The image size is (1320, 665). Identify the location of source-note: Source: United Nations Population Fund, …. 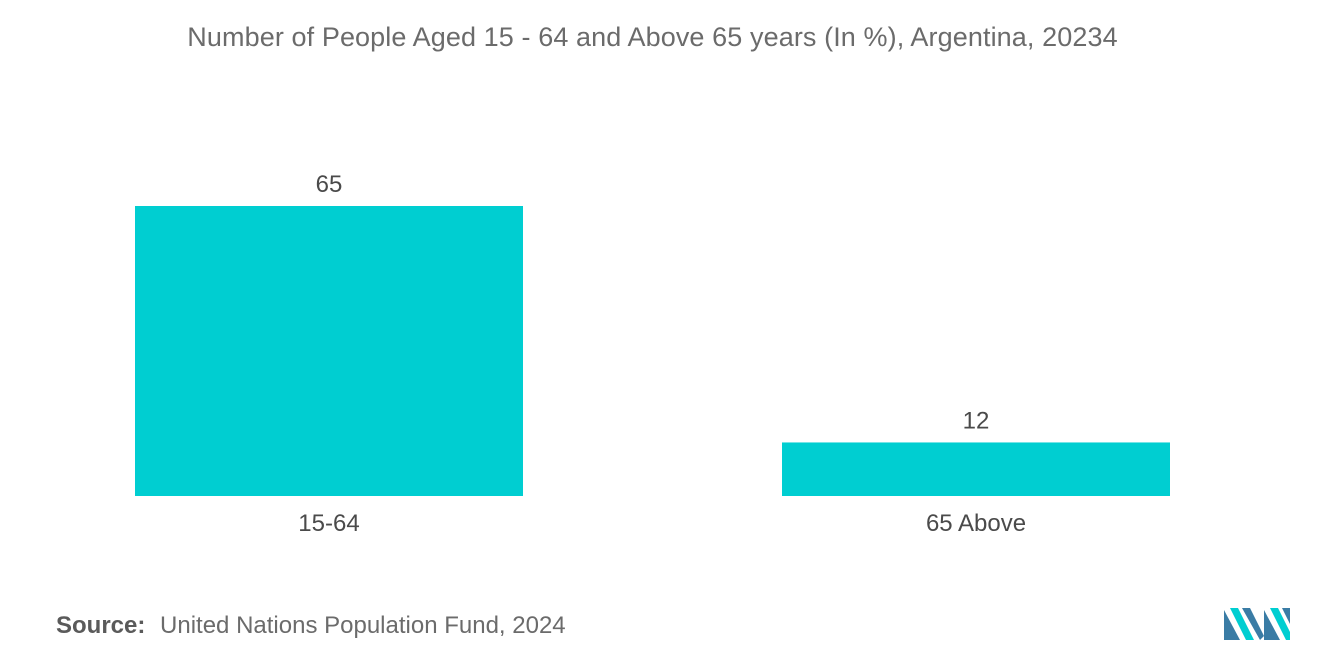
(311, 626).